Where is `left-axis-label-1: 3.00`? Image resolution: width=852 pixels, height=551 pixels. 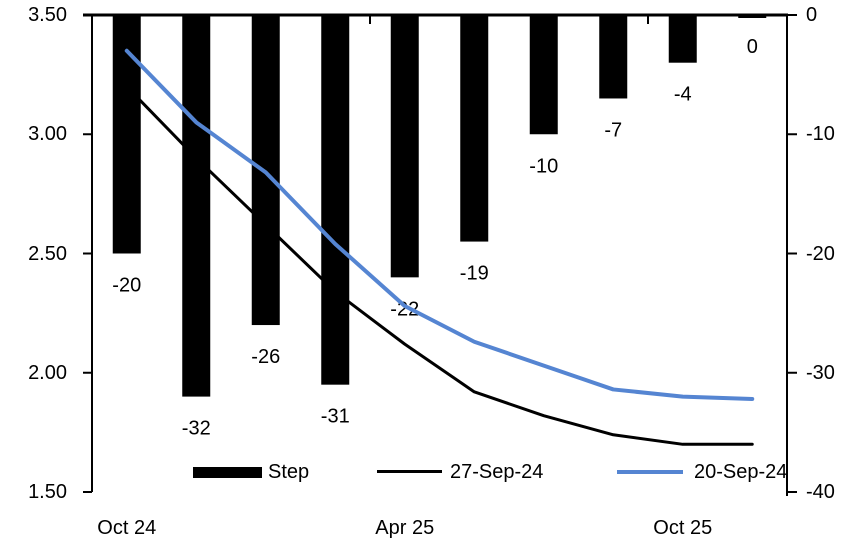
left-axis-label-1: 3.00 is located at coordinates (47, 134).